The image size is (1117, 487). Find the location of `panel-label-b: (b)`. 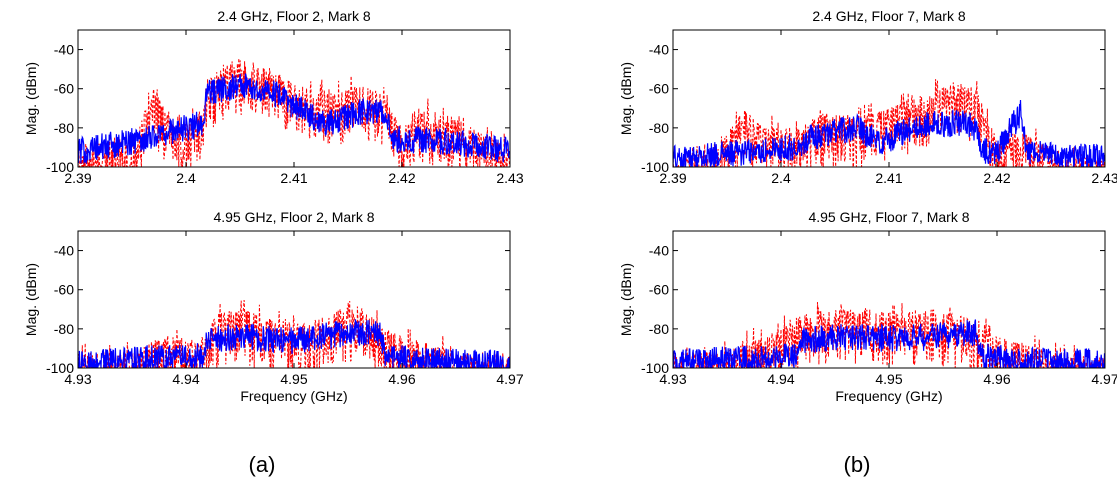

panel-label-b: (b) is located at coordinates (857, 464).